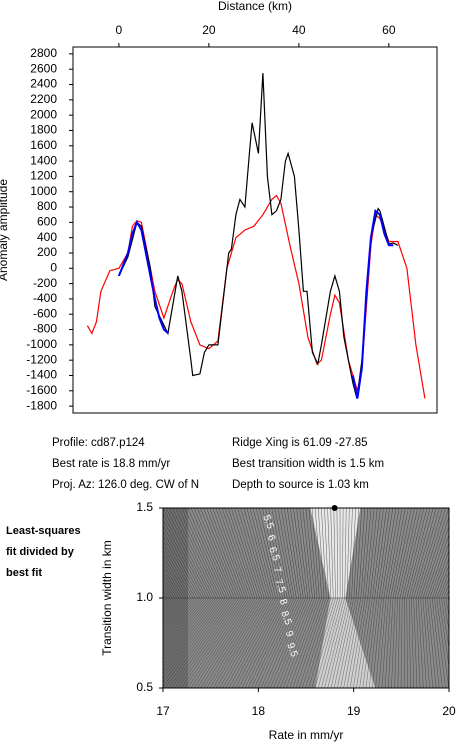 The width and height of the screenshot is (467, 745). Describe the element at coordinates (285, 618) in the screenshot. I see `contour-label: 8.5` at that location.